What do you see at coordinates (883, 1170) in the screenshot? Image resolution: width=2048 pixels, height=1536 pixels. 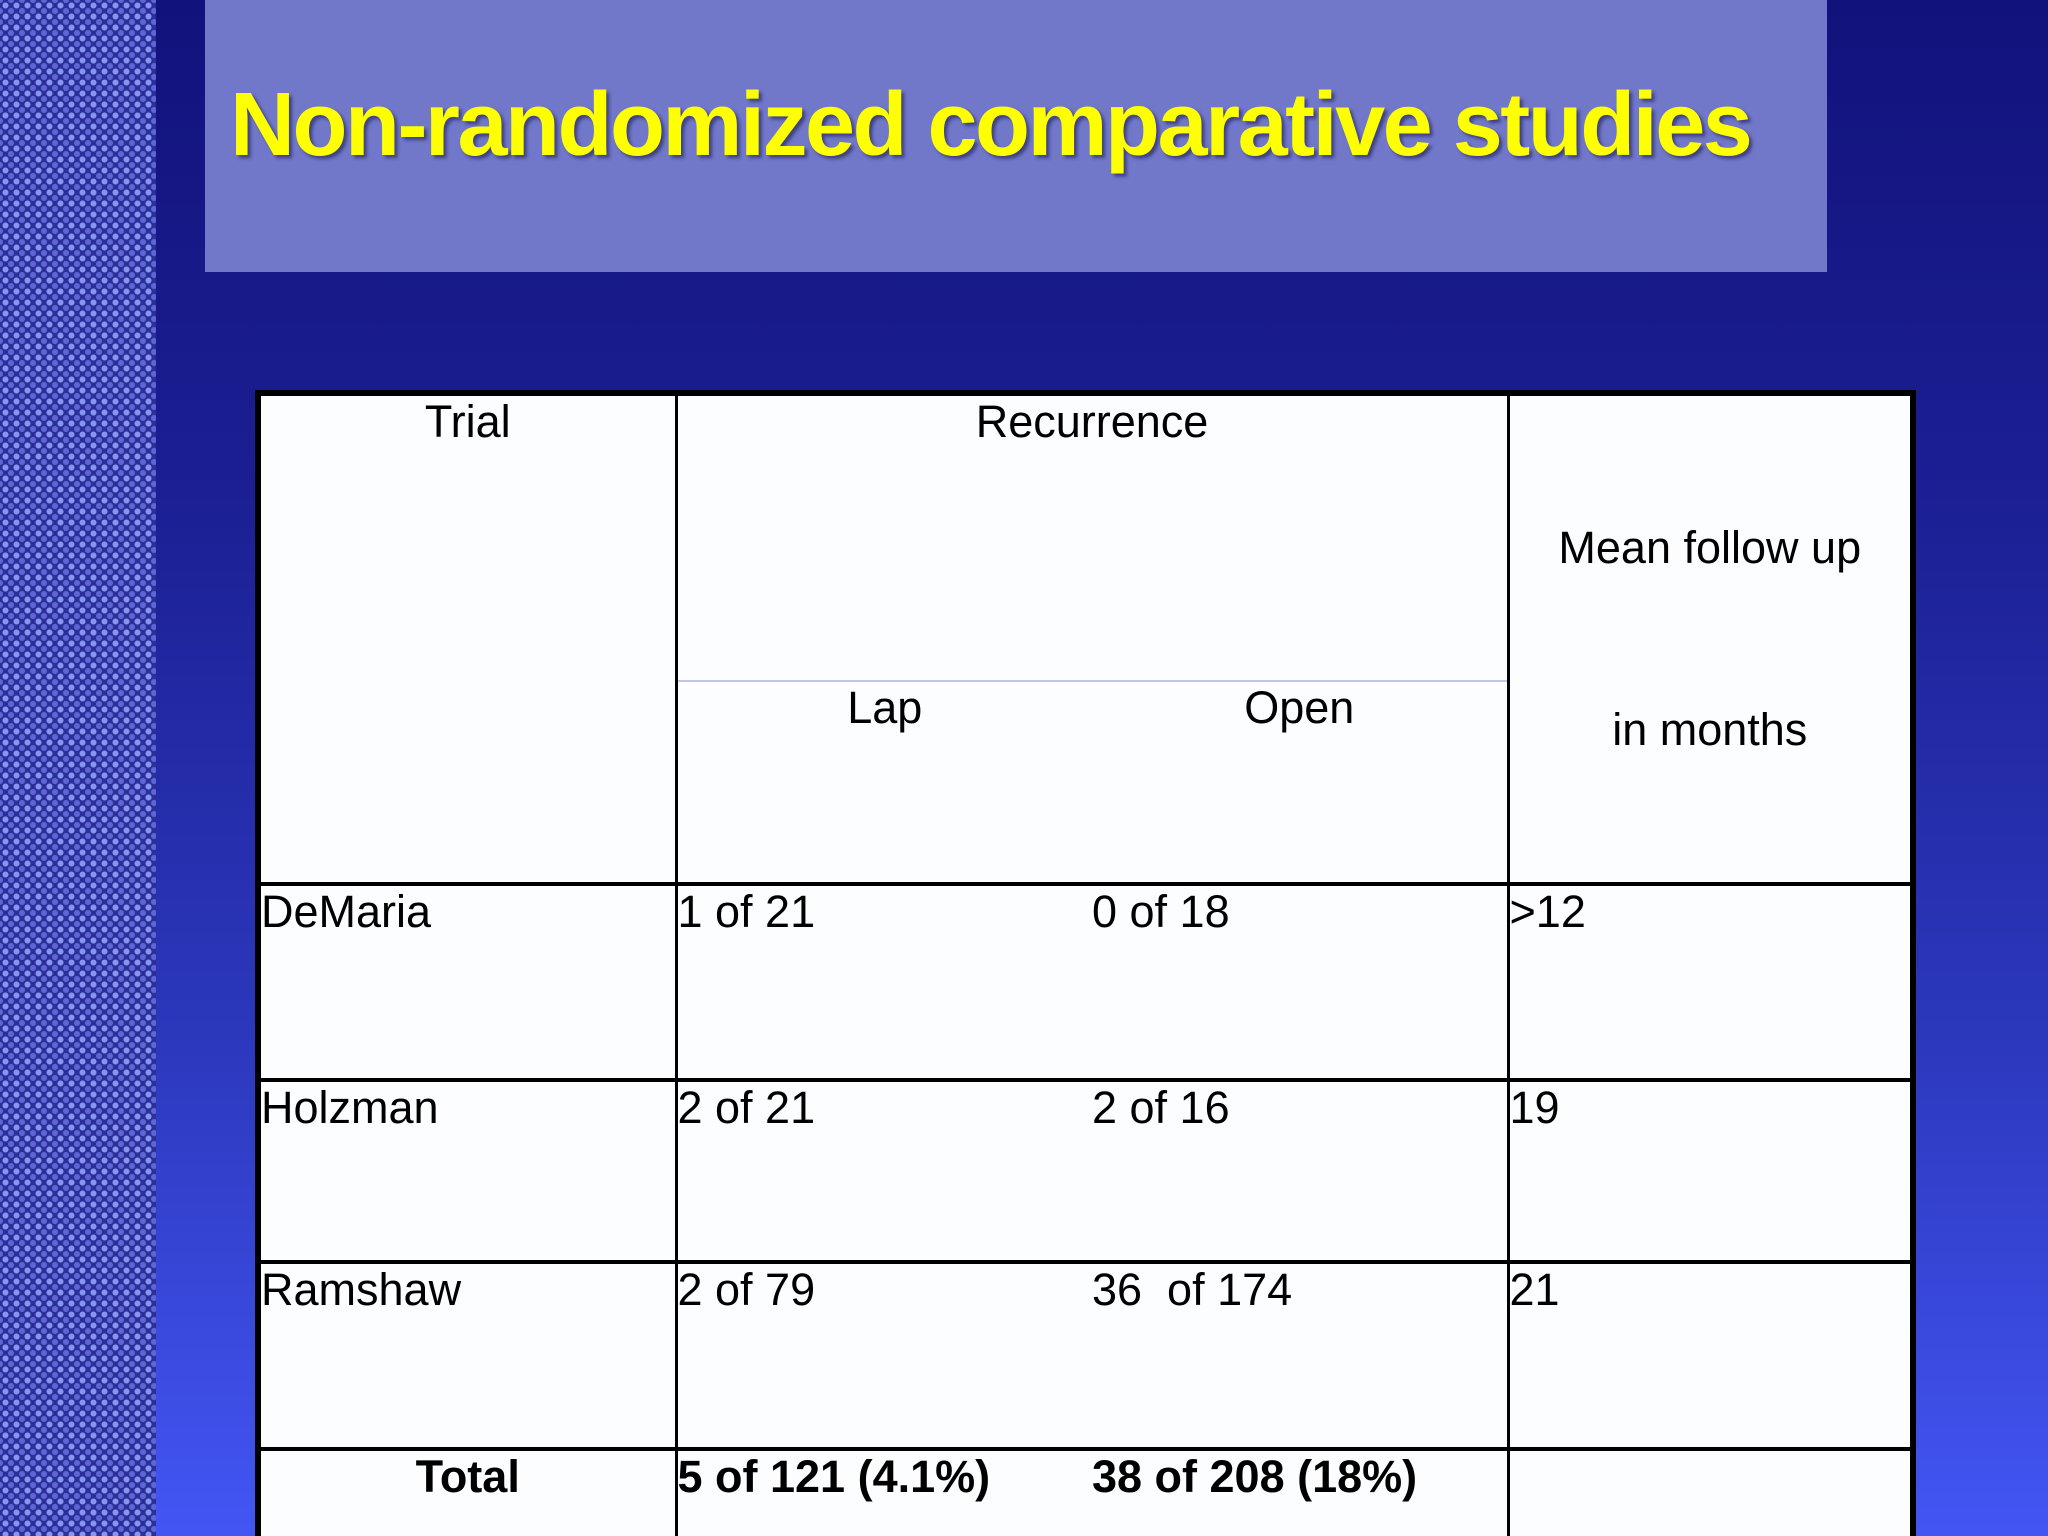 I see `lap-recurrence-cell: 2 of 21` at bounding box center [883, 1170].